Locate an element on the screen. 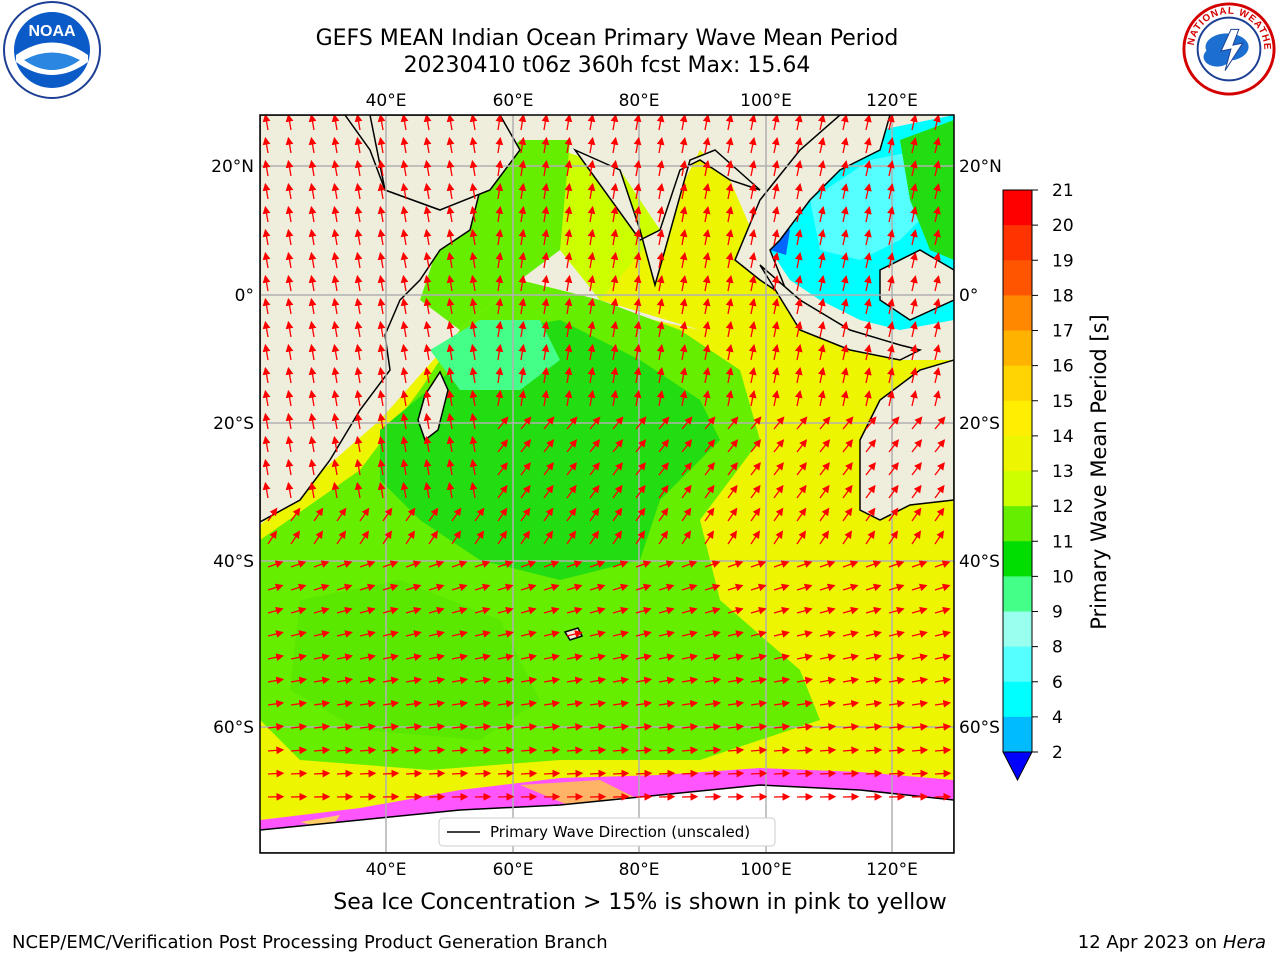 This screenshot has width=1280, height=960. colorbar-tick-label: 15 is located at coordinates (1063, 402).